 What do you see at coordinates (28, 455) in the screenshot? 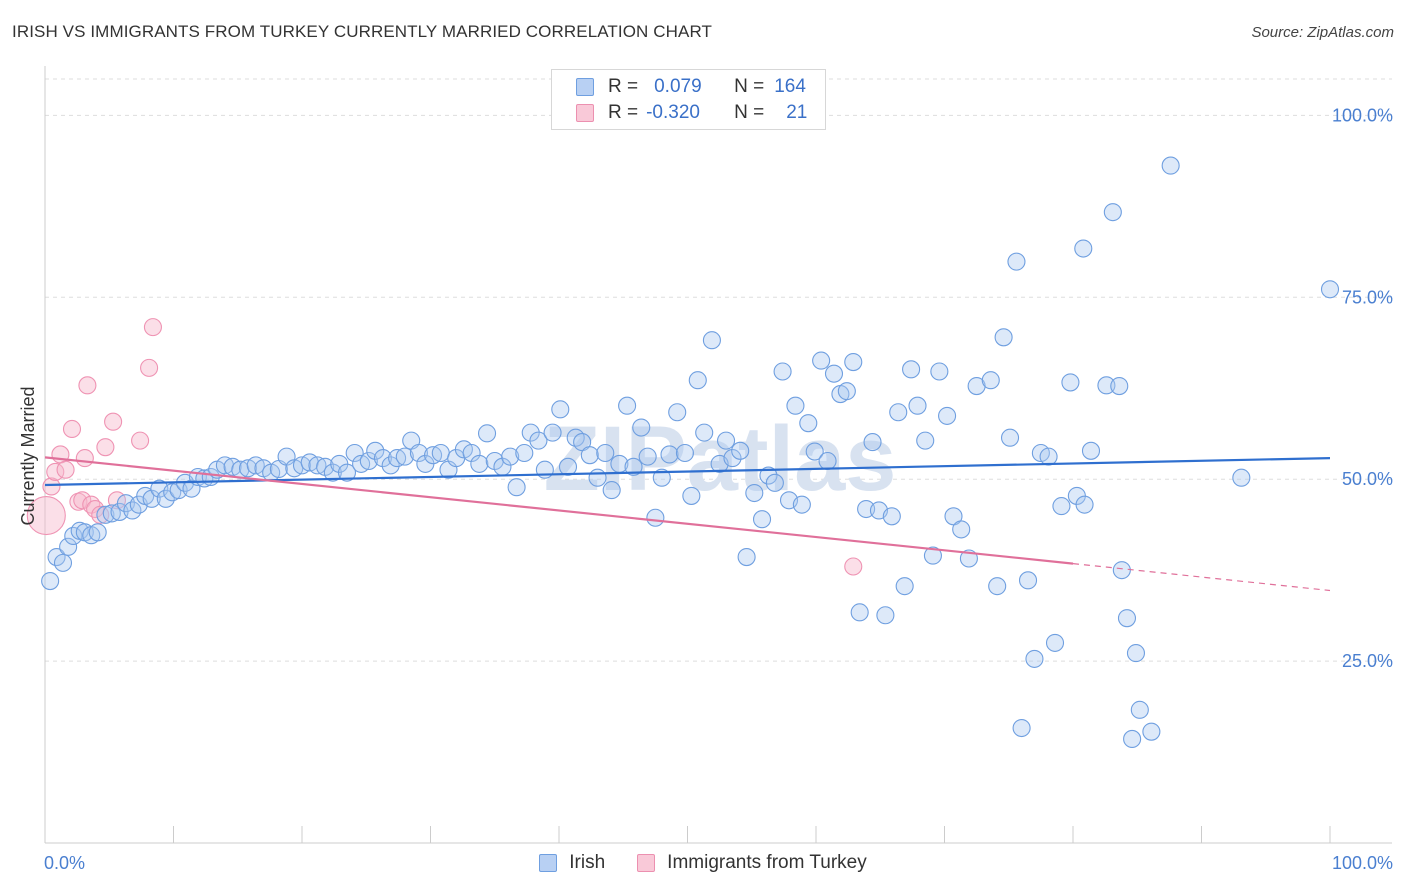
I see `y-axis-label: Currently Married` at bounding box center [28, 455].